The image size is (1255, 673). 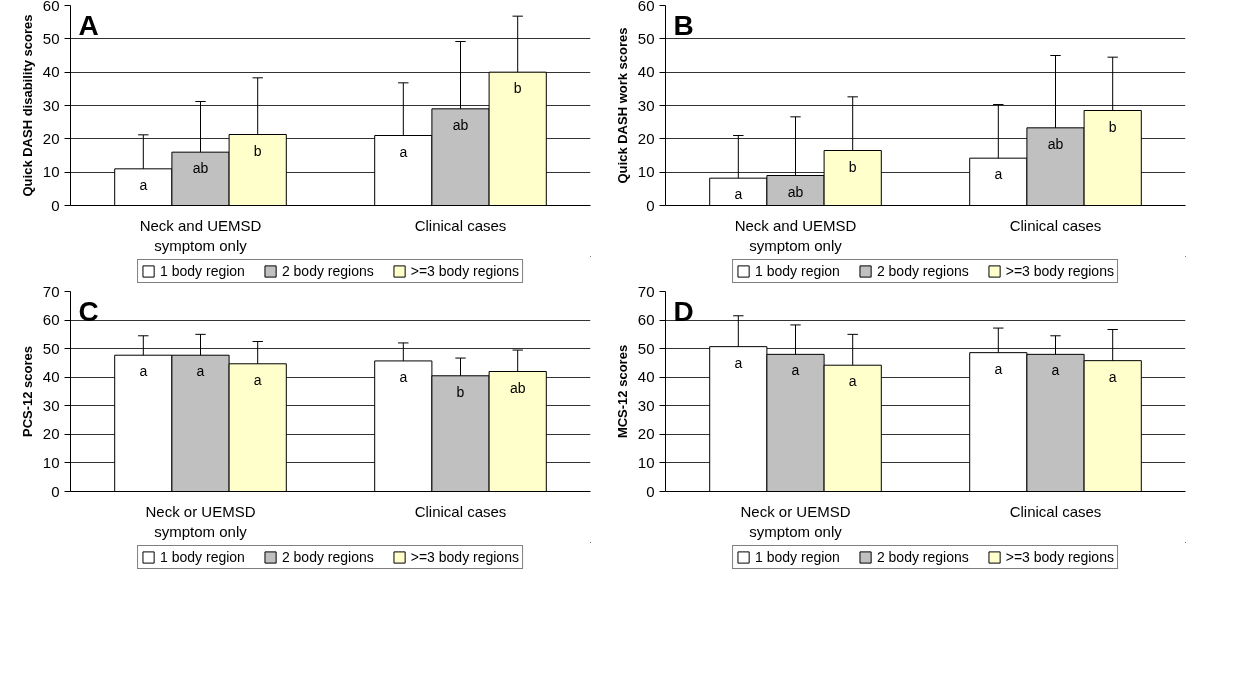 I want to click on y-axis-title: PCS-12 scores, so click(x=27, y=391).